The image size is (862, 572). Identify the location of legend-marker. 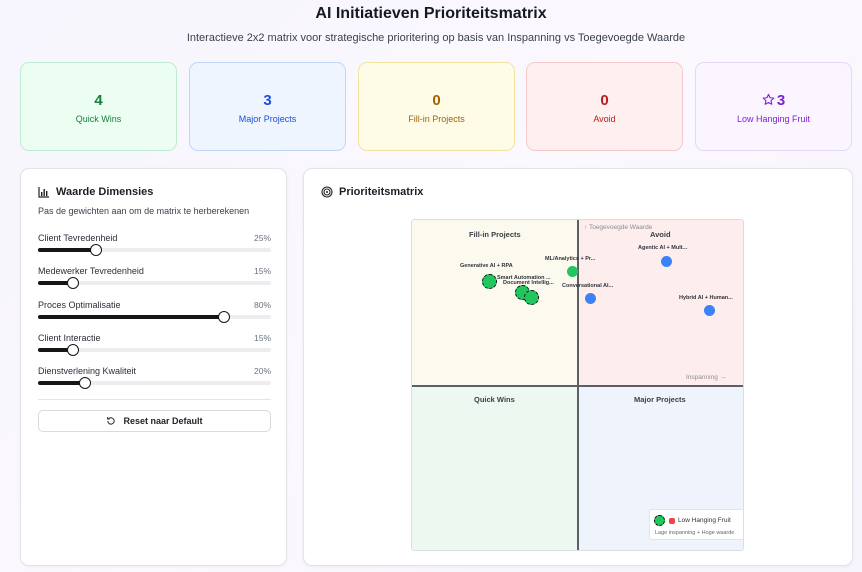
(659, 520).